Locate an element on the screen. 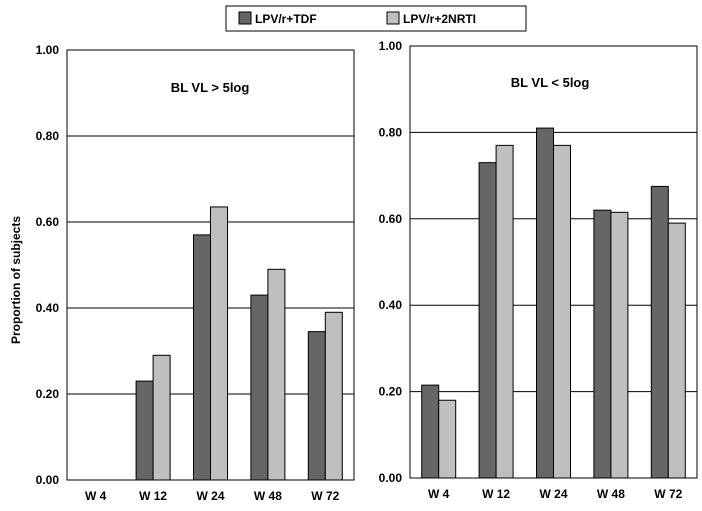 The height and width of the screenshot is (511, 702). y-tick-label-right: 0.00 is located at coordinates (391, 478).